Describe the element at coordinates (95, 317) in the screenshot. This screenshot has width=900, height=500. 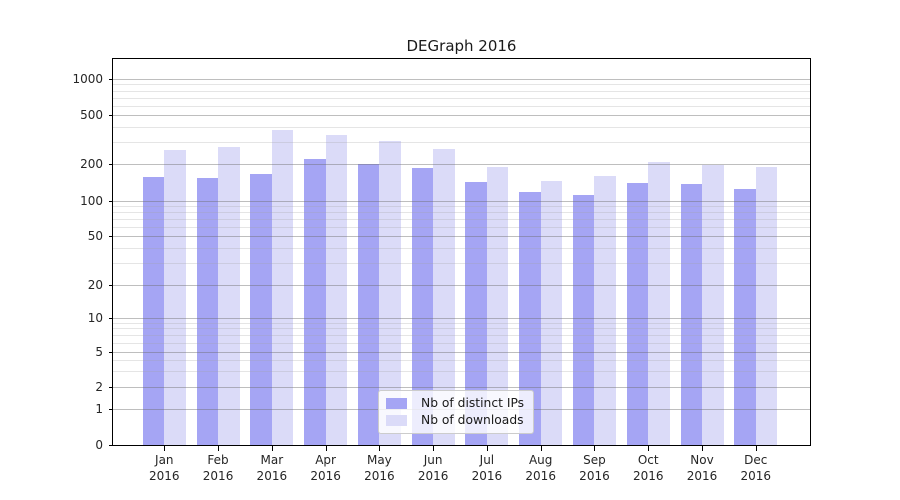
I see `y-tick-label-10: 10` at that location.